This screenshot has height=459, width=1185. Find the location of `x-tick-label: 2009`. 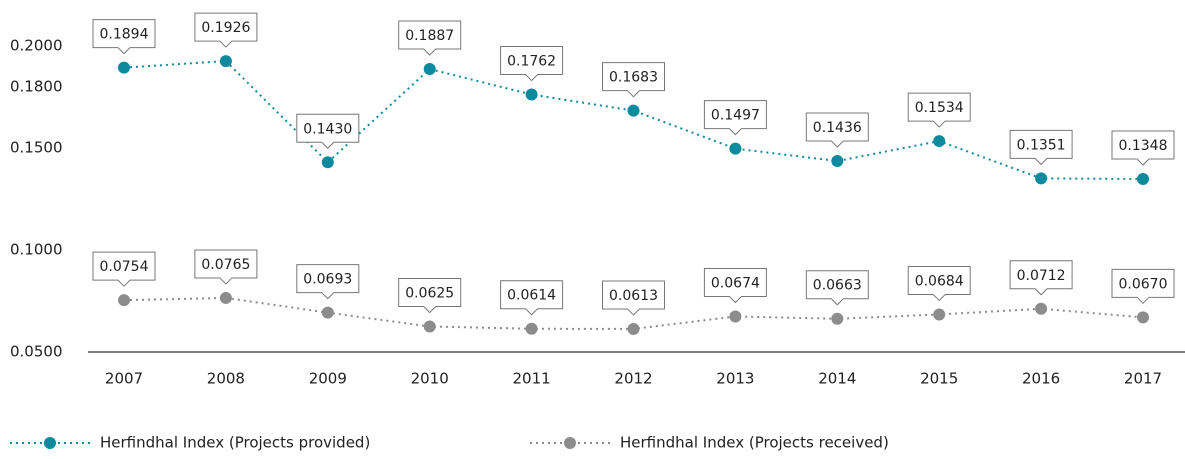

x-tick-label: 2009 is located at coordinates (328, 379).